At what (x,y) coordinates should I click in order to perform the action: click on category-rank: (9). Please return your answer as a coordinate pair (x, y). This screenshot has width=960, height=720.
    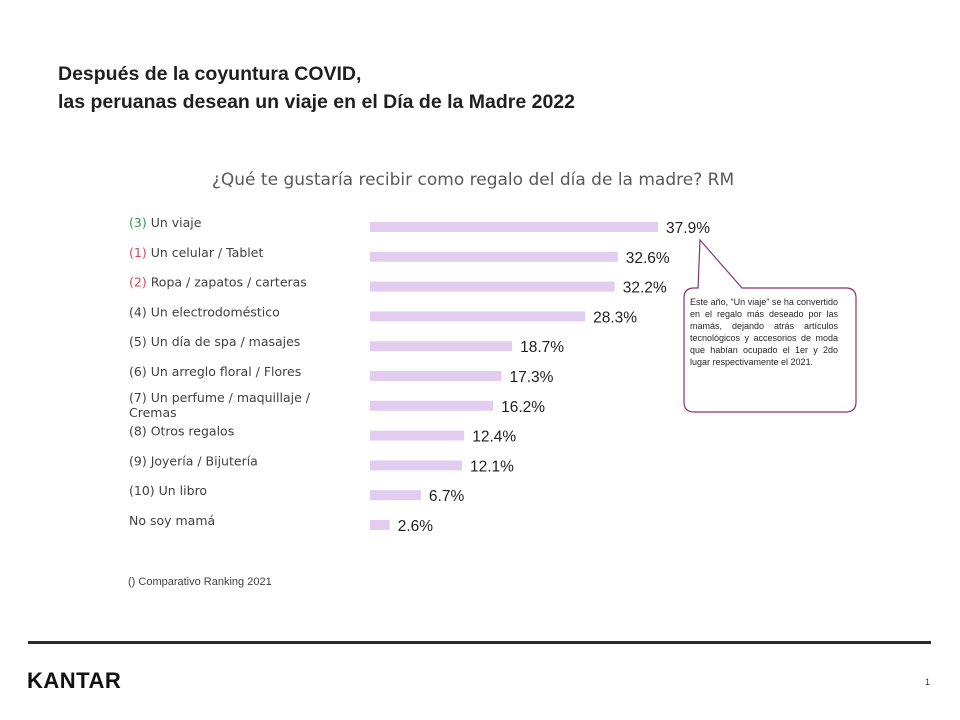
    Looking at the image, I should click on (140, 460).